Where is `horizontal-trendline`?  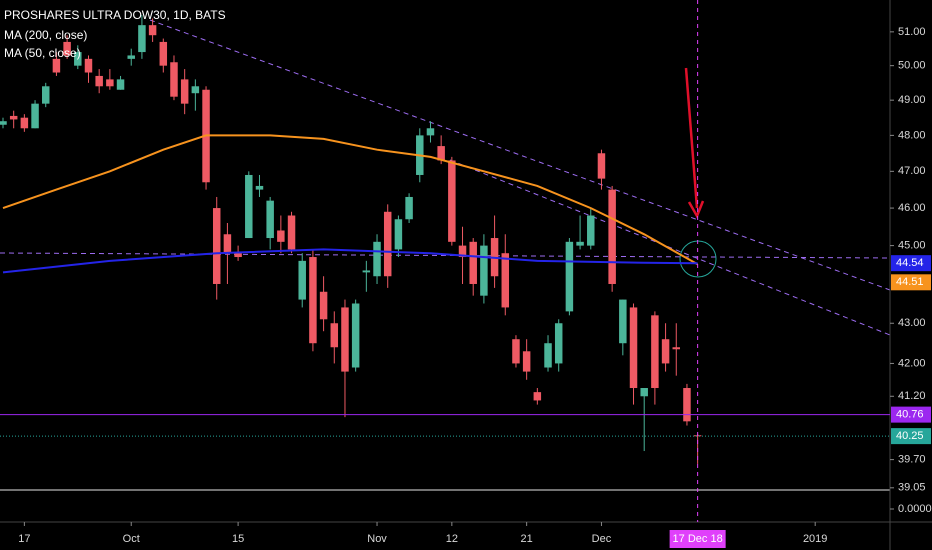
horizontal-trendline is located at coordinates (445, 255).